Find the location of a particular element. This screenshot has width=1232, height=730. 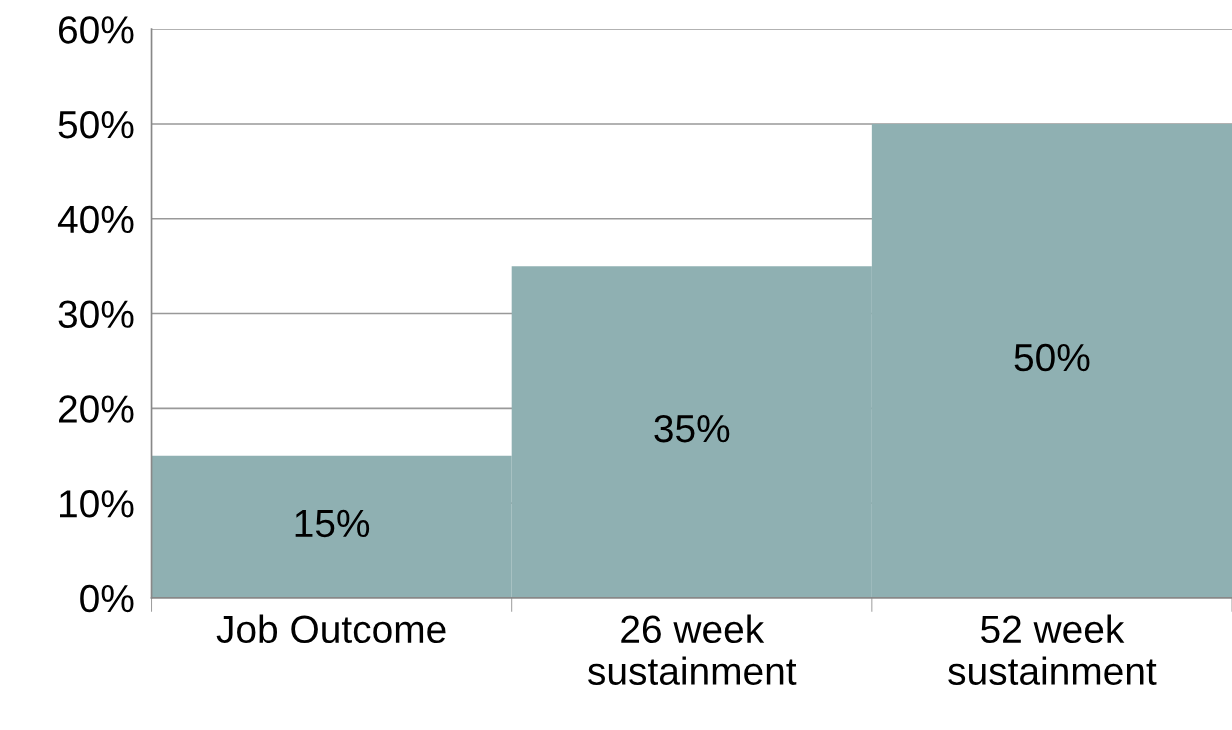

data-label: 35% is located at coordinates (692, 428).